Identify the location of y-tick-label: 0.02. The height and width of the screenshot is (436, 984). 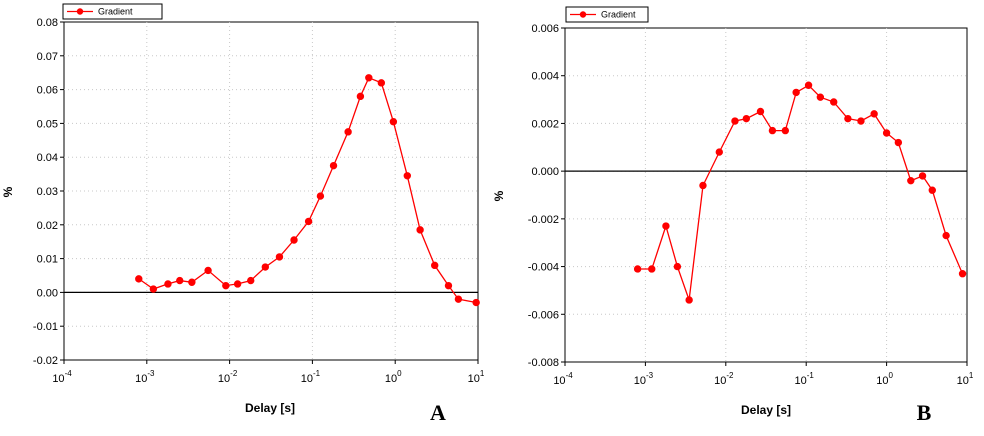
(47, 226).